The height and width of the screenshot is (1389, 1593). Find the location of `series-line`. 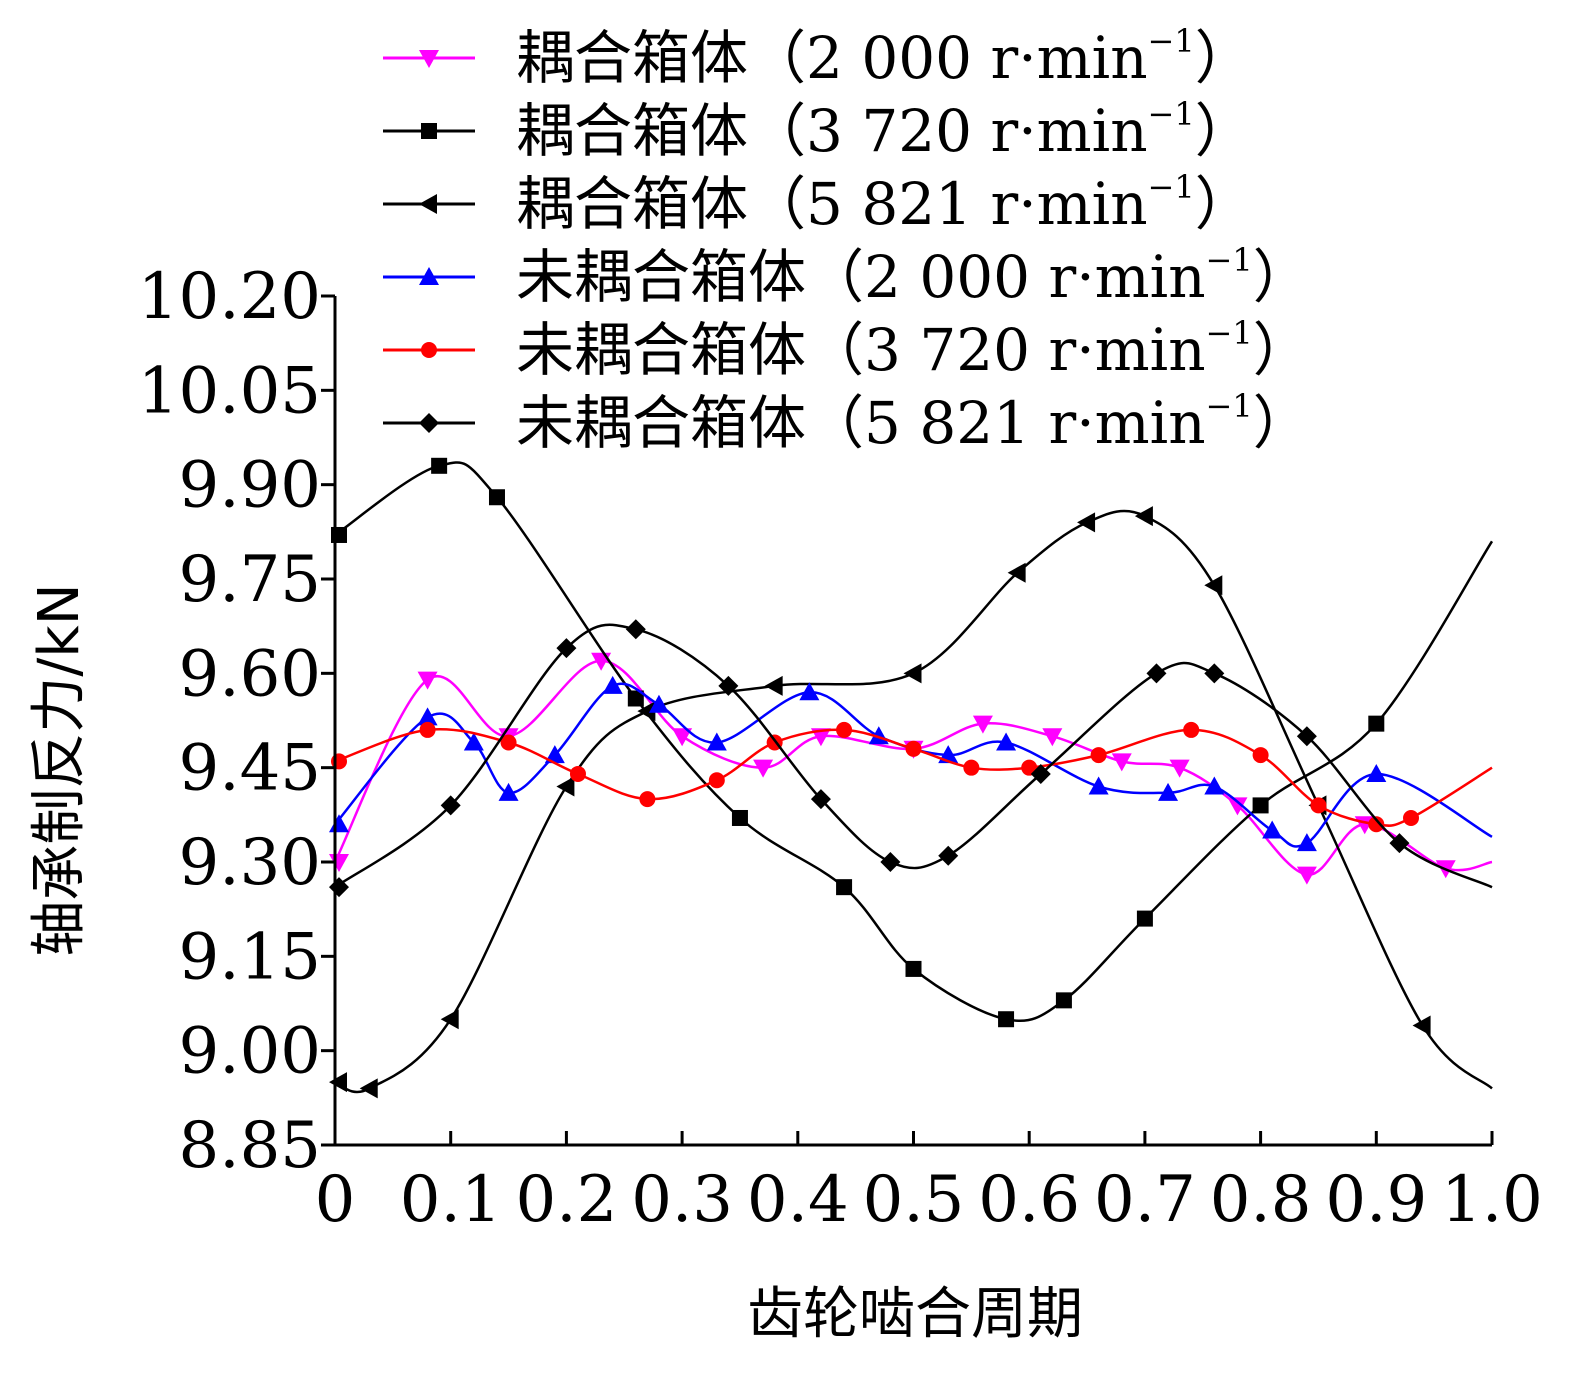

series-line is located at coordinates (913, 765).